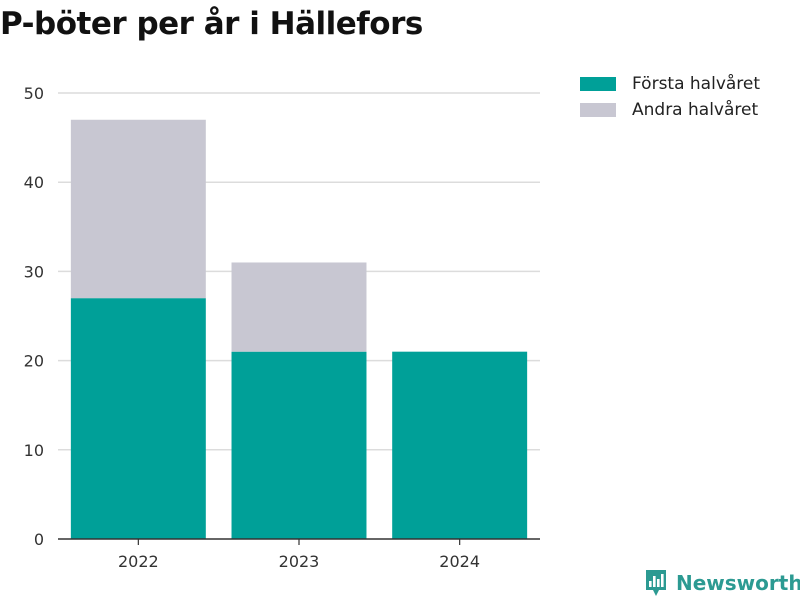 The height and width of the screenshot is (600, 800). What do you see at coordinates (299, 561) in the screenshot?
I see `x-tick-label-2023: 2023` at bounding box center [299, 561].